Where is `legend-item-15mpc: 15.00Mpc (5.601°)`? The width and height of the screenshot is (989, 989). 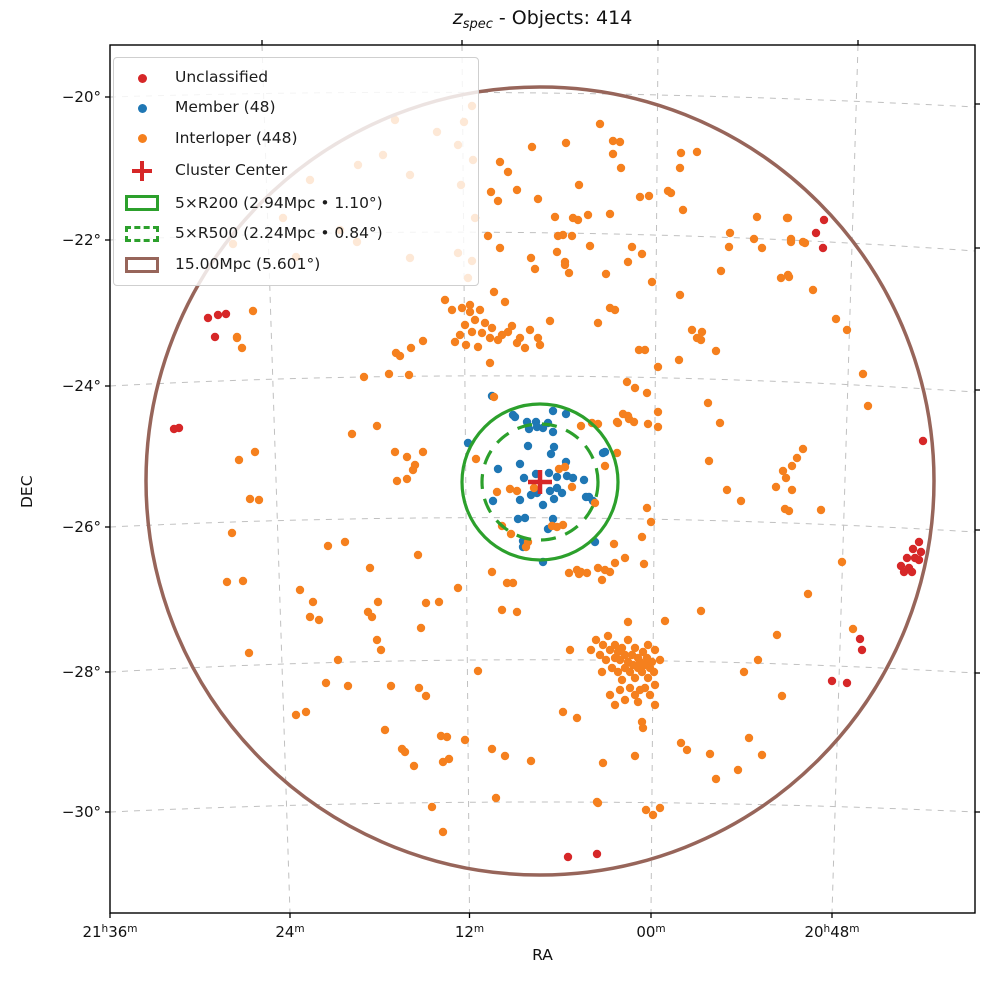 legend-item-15mpc: 15.00Mpc (5.601°) is located at coordinates (296, 264).